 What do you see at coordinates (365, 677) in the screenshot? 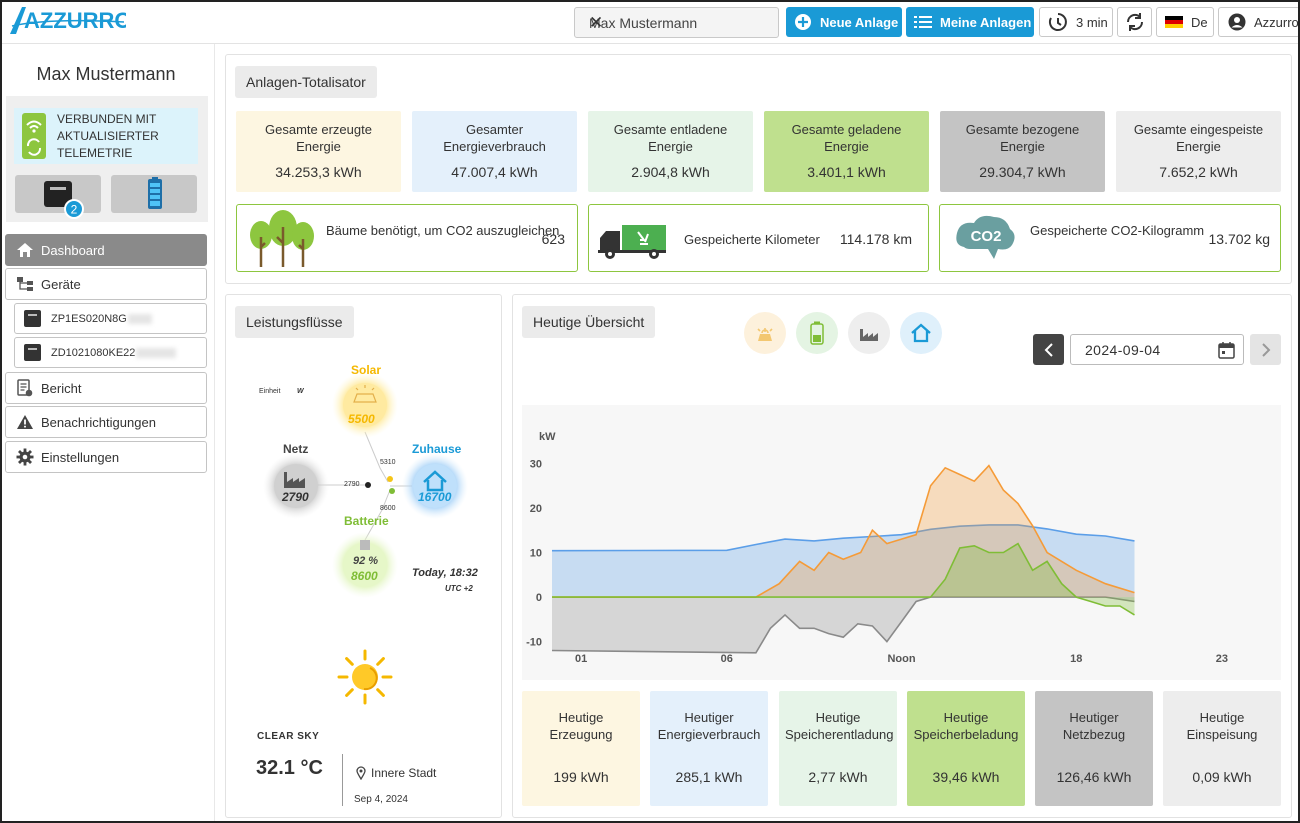
I see `sun-weather-icon` at bounding box center [365, 677].